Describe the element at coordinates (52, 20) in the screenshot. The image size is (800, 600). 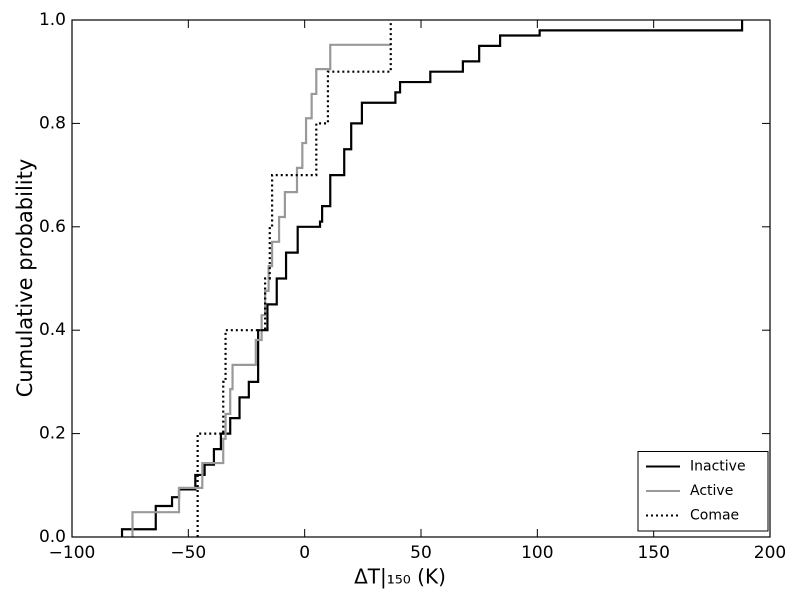
I see `y-tick-label: 1.0` at that location.